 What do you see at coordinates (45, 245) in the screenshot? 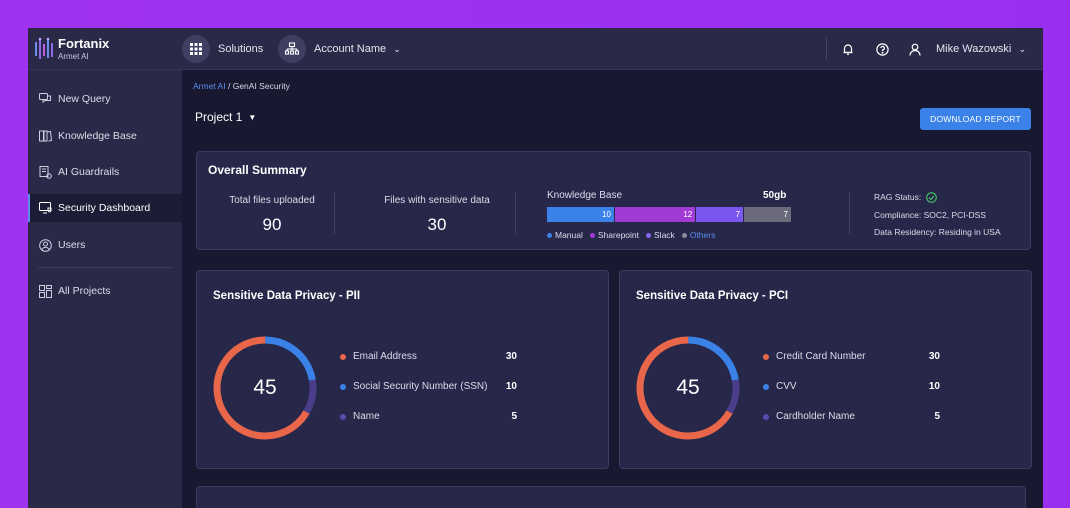
I see `user-circle-icon` at bounding box center [45, 245].